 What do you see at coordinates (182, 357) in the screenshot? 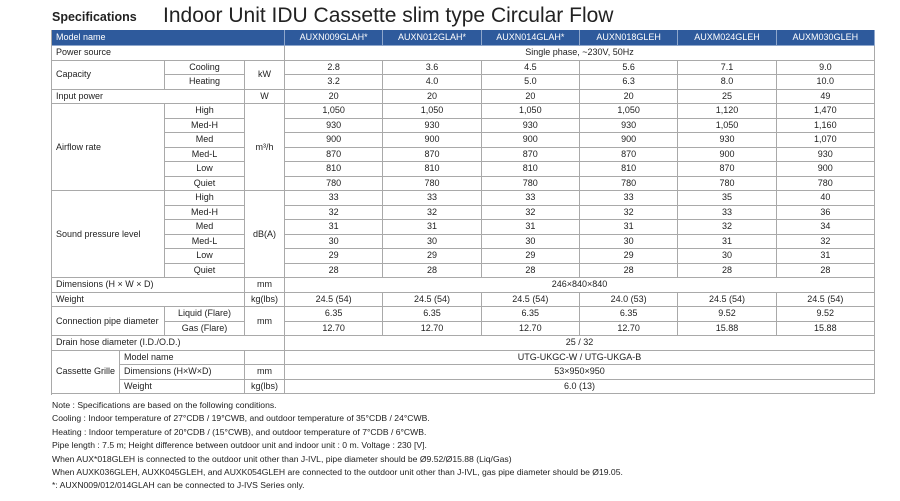
I see `sub-label: Model name` at bounding box center [182, 357].